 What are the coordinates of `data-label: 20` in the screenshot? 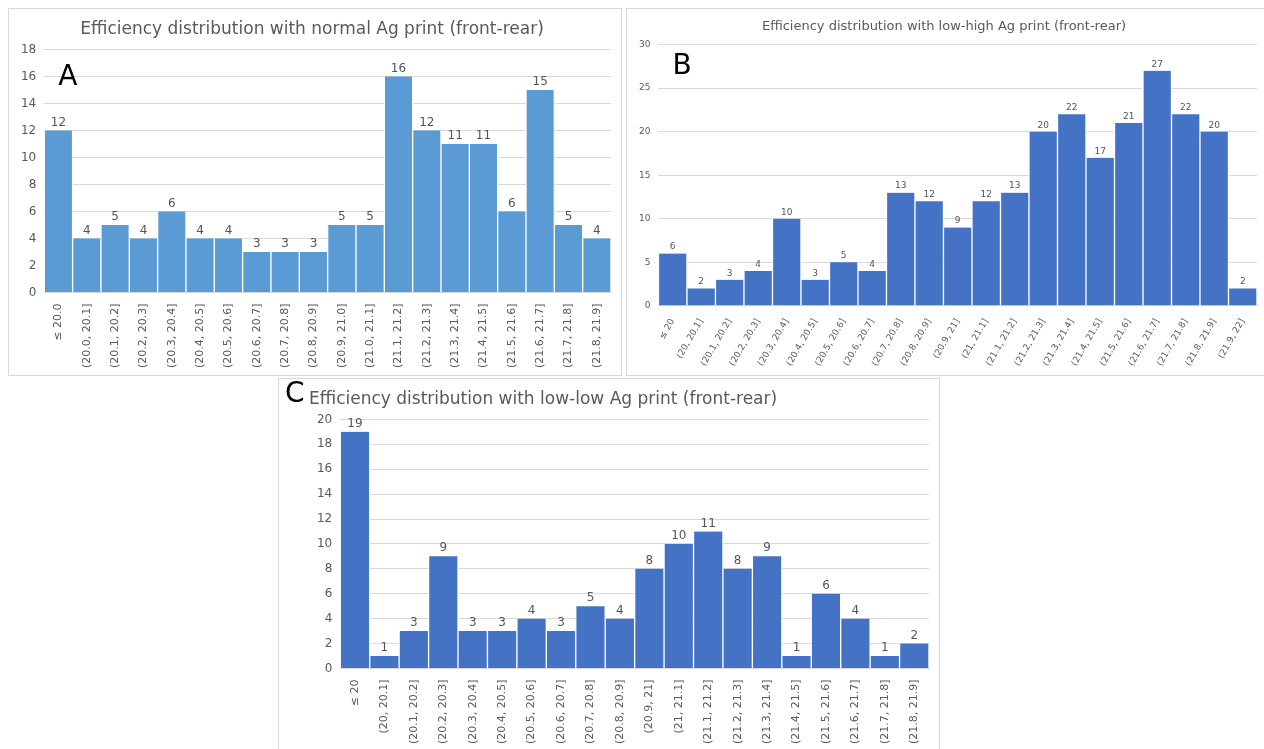 It's located at (1043, 124).